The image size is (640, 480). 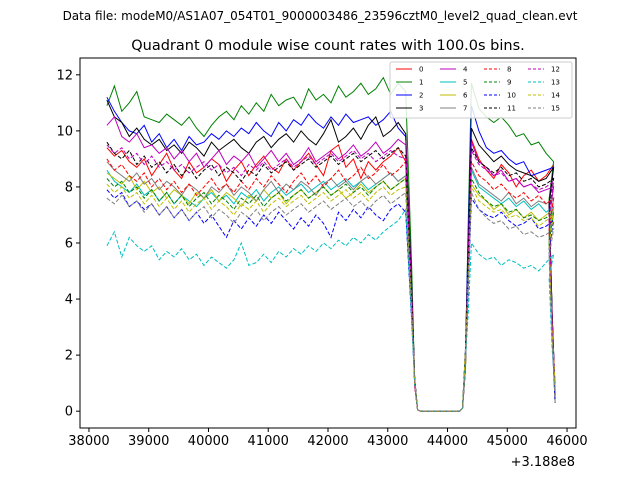 What do you see at coordinates (465, 83) in the screenshot?
I see `legend-label-5: 5` at bounding box center [465, 83].